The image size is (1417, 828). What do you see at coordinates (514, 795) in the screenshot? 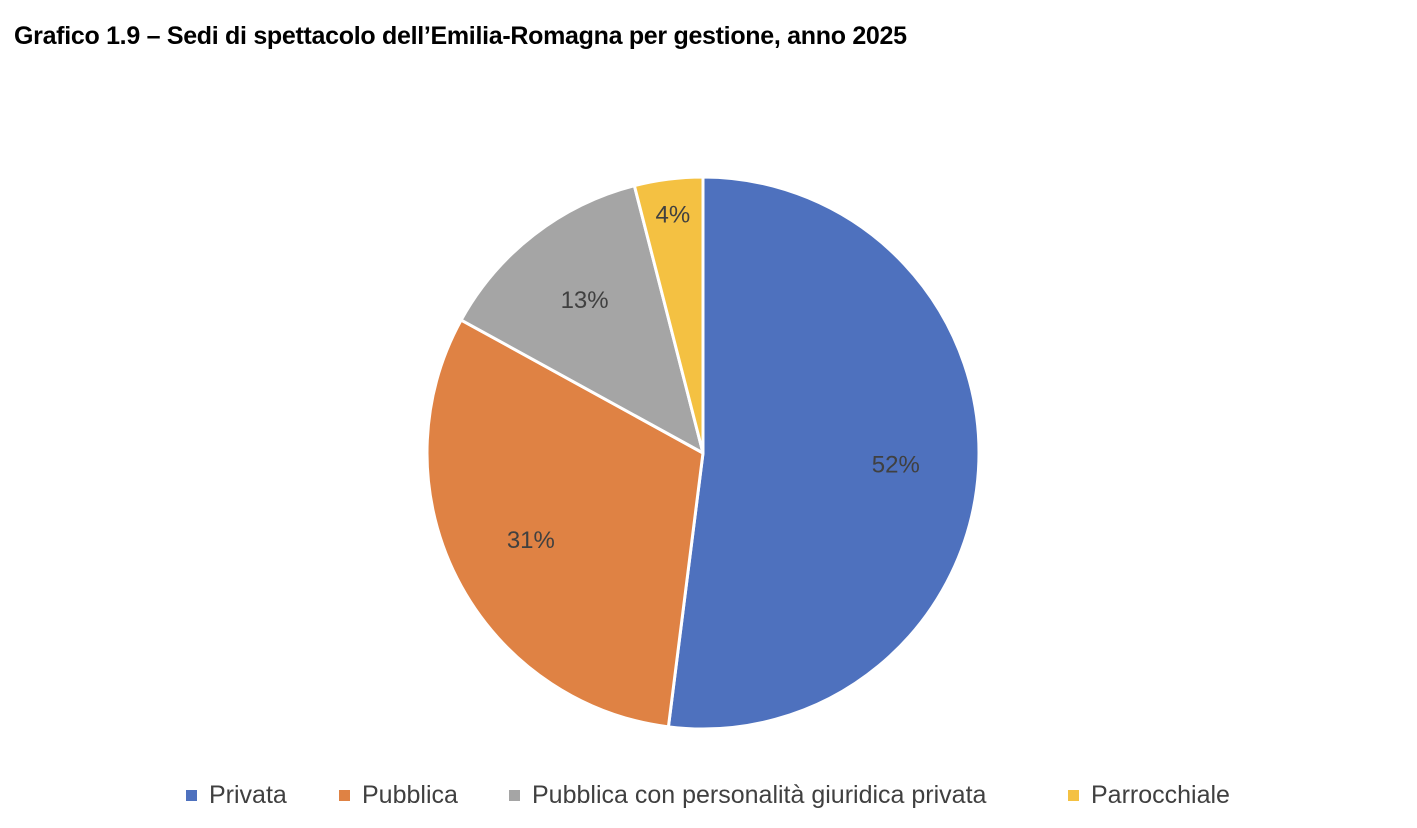
I see `legend-swatch-pubblica-personalita-privata` at bounding box center [514, 795].